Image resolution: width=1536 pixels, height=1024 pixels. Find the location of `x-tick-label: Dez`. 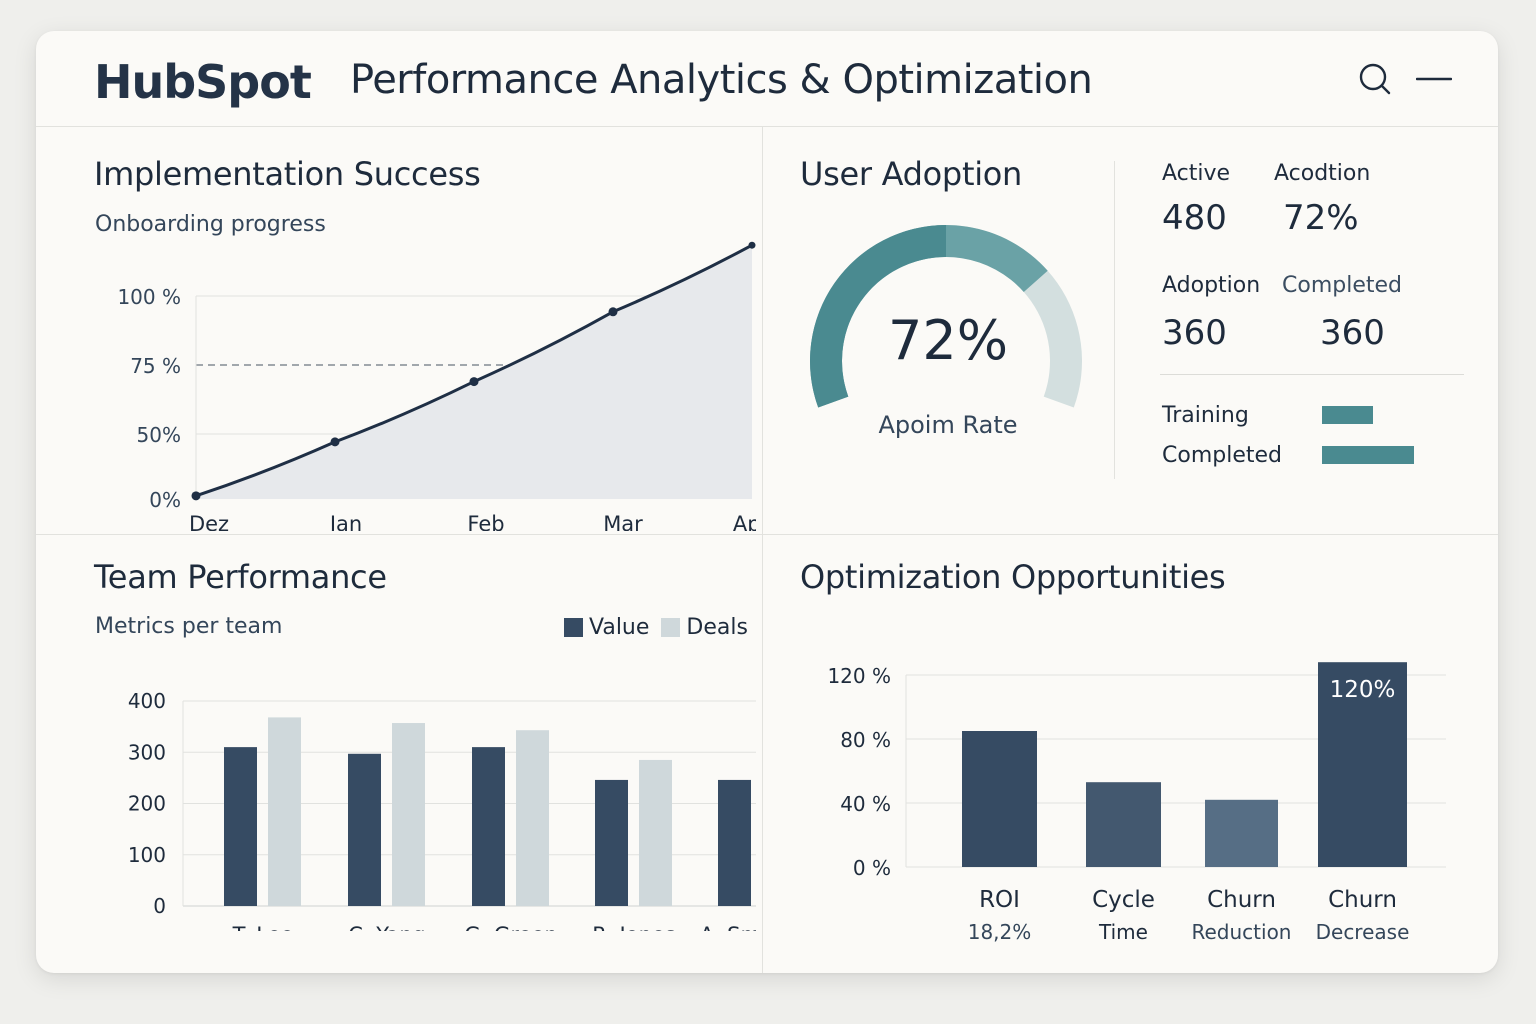

x-tick-label: Dez is located at coordinates (209, 521).